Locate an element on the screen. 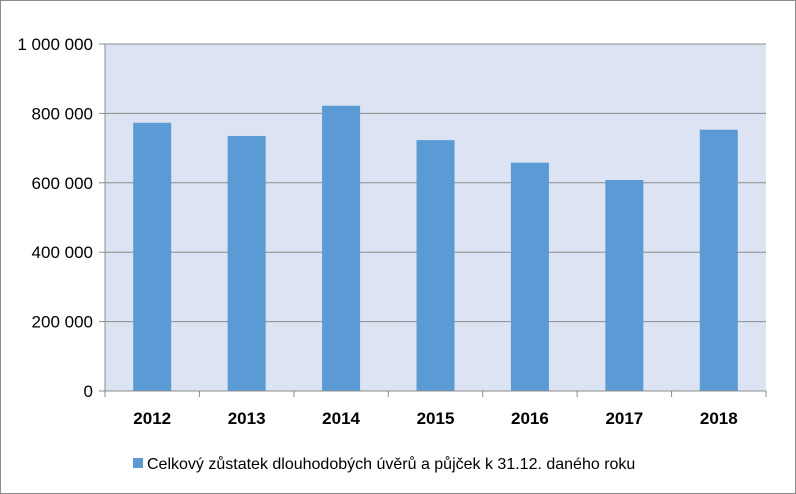 Image resolution: width=796 pixels, height=494 pixels. x-tick-label: 2018 is located at coordinates (719, 418).